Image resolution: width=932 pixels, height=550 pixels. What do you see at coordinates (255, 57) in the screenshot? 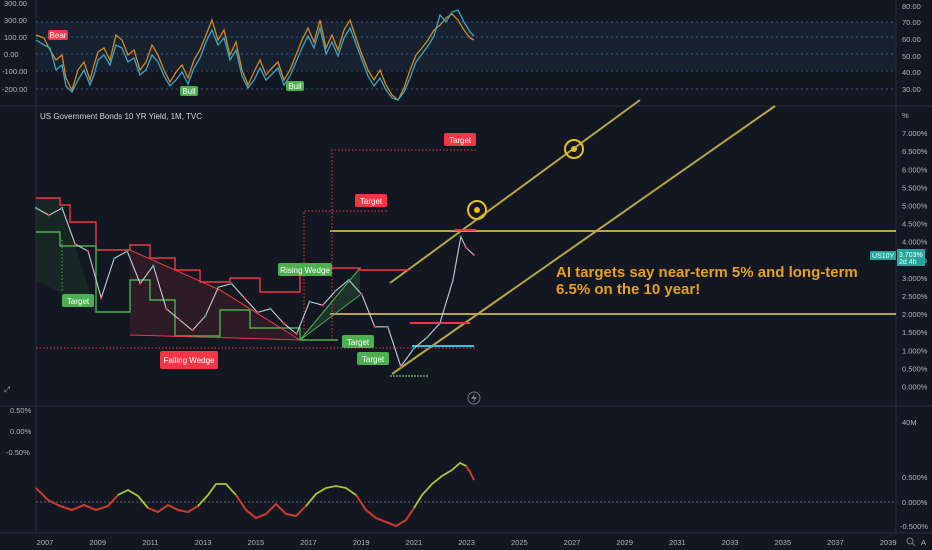
I see `osc-line-orange` at bounding box center [255, 57].